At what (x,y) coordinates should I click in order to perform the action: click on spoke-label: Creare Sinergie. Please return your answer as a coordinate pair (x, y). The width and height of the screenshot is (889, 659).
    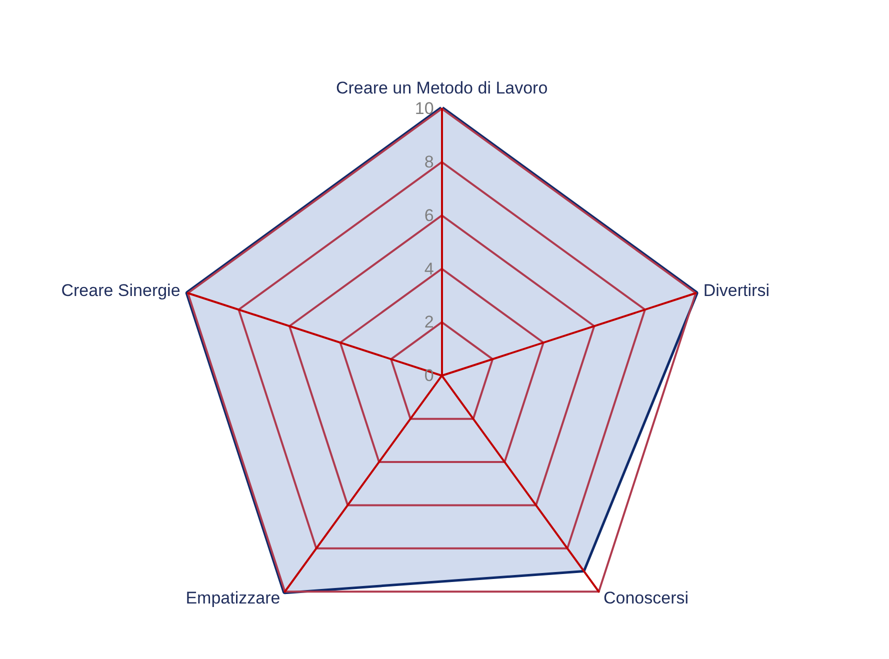
    Looking at the image, I should click on (120, 290).